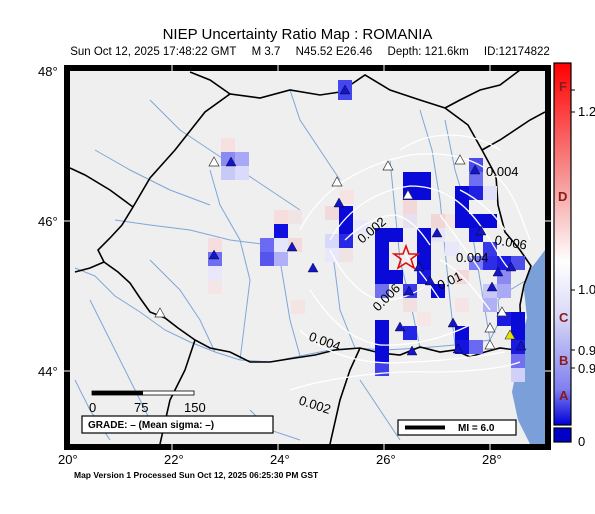 Image resolution: width=595 pixels, height=514 pixels. I want to click on grade-d-label: D, so click(562, 196).